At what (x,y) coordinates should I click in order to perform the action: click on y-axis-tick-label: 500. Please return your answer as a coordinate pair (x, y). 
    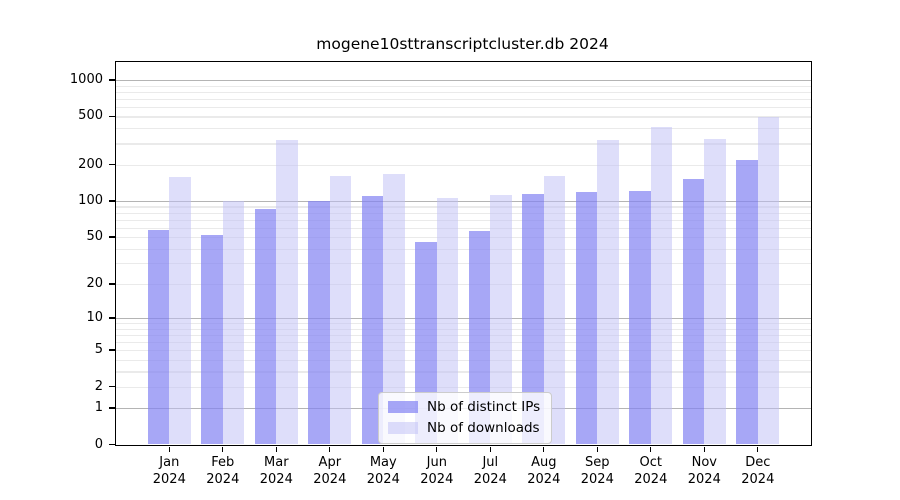
    Looking at the image, I should click on (90, 116).